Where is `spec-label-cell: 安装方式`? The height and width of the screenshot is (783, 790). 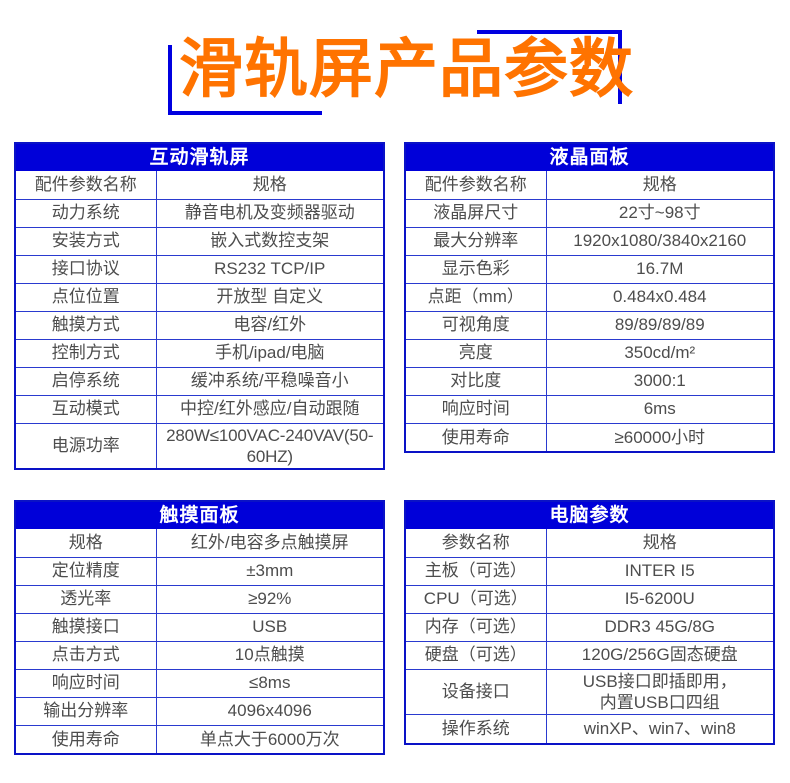
spec-label-cell: 安装方式 is located at coordinates (86, 241).